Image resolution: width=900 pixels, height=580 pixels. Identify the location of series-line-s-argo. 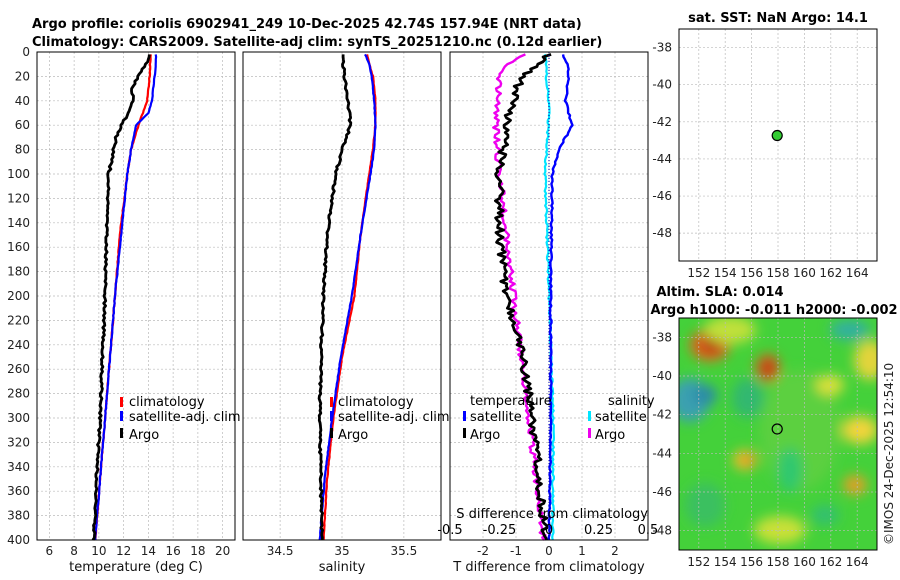
(519, 297).